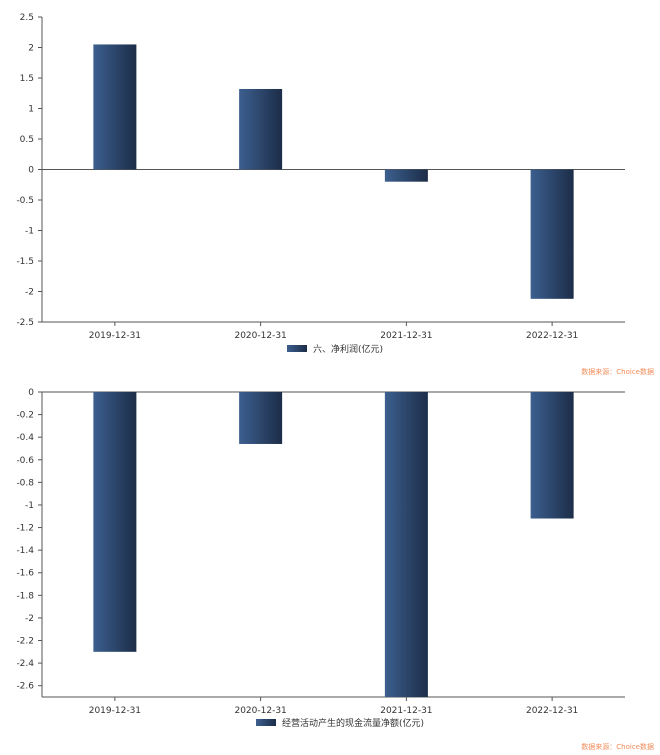 The image size is (660, 755). Describe the element at coordinates (25, 574) in the screenshot. I see `y-tick-label: -1.6` at that location.